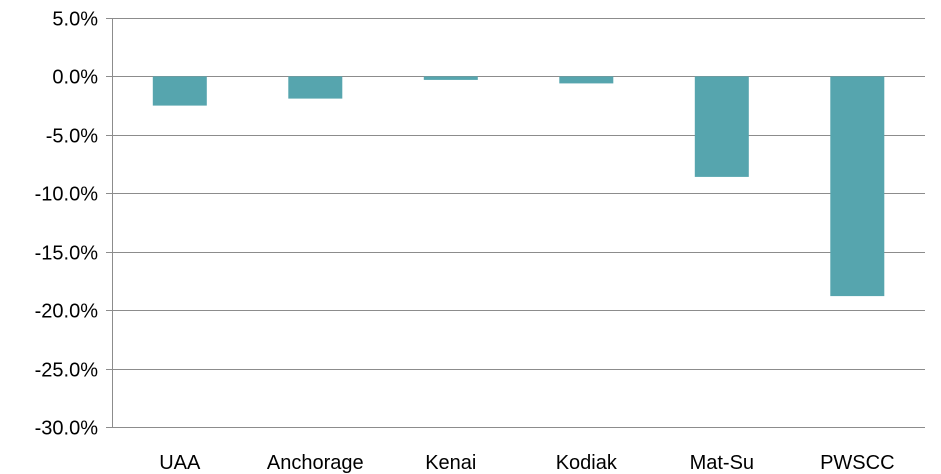  I want to click on bar-kenai, so click(450, 78).